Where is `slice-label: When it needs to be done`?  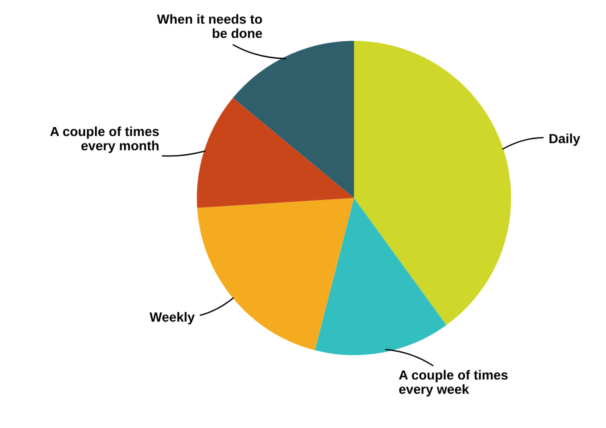 slice-label: When it needs to be done is located at coordinates (209, 26).